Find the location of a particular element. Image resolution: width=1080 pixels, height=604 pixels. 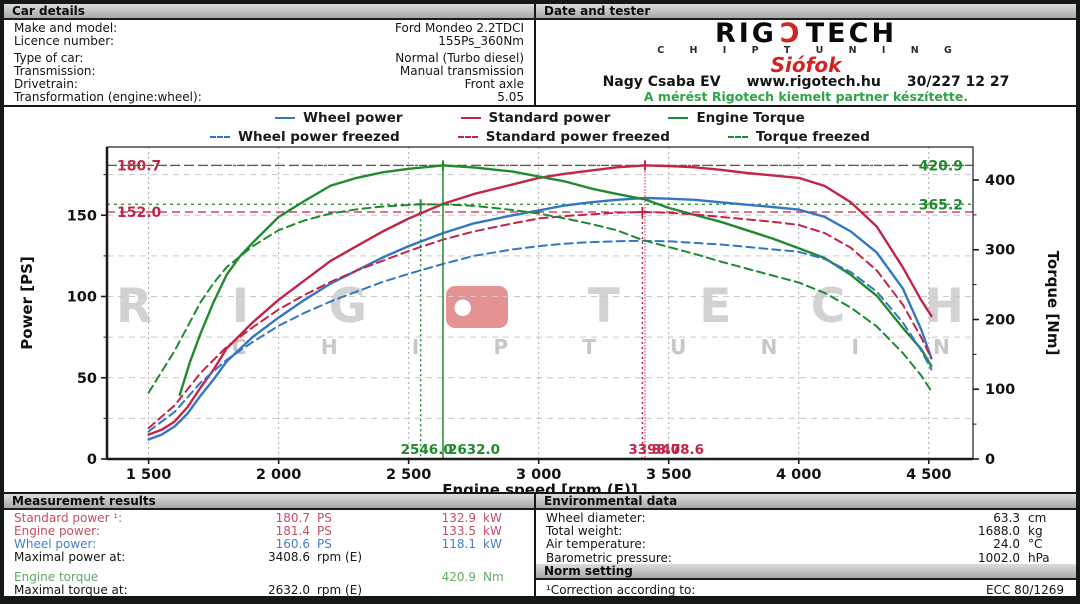

value: 1002.0 is located at coordinates (999, 557).